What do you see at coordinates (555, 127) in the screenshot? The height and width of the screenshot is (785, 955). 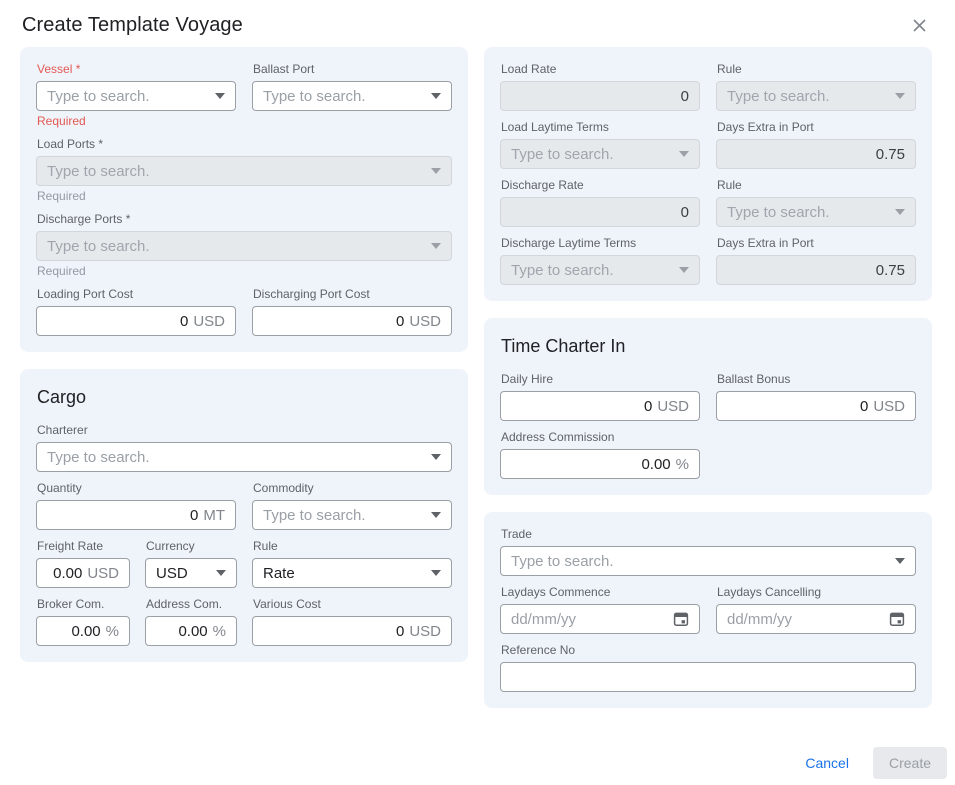 I see `load-laytime-terms-label: Load Laytime Terms` at bounding box center [555, 127].